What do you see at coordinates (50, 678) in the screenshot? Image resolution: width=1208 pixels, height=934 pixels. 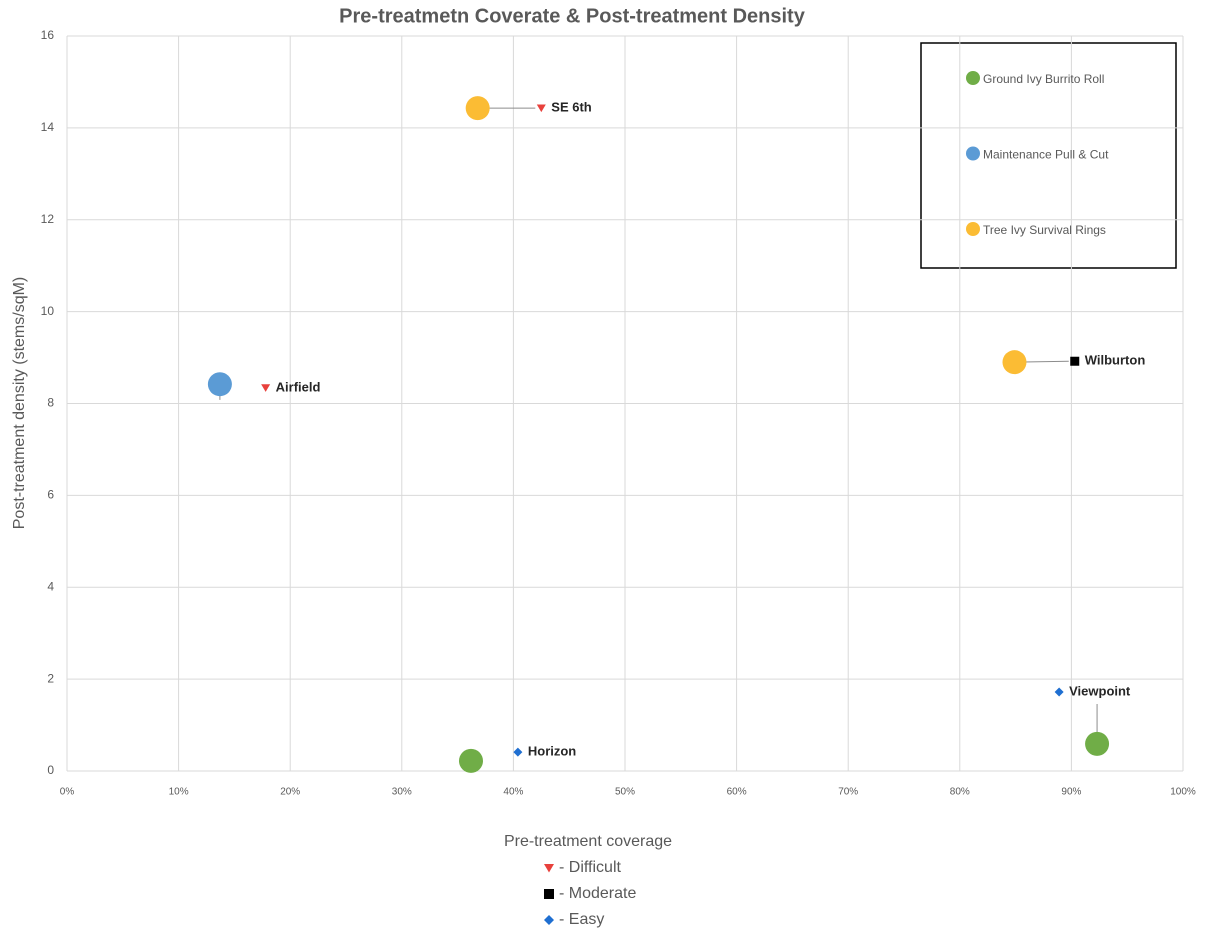 I see `y-tick-label: 2` at bounding box center [50, 678].